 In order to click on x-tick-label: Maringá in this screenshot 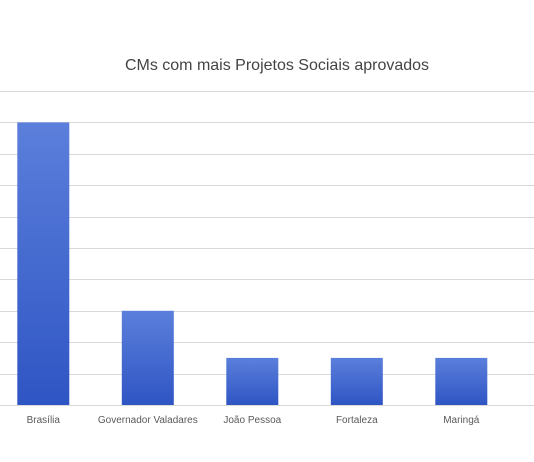, I will do `click(461, 420)`.